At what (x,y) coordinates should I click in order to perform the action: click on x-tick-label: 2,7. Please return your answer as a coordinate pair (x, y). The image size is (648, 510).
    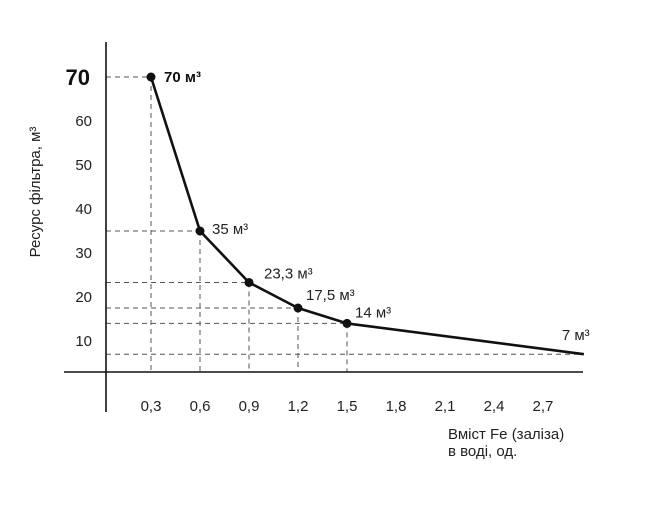
    Looking at the image, I should click on (543, 406).